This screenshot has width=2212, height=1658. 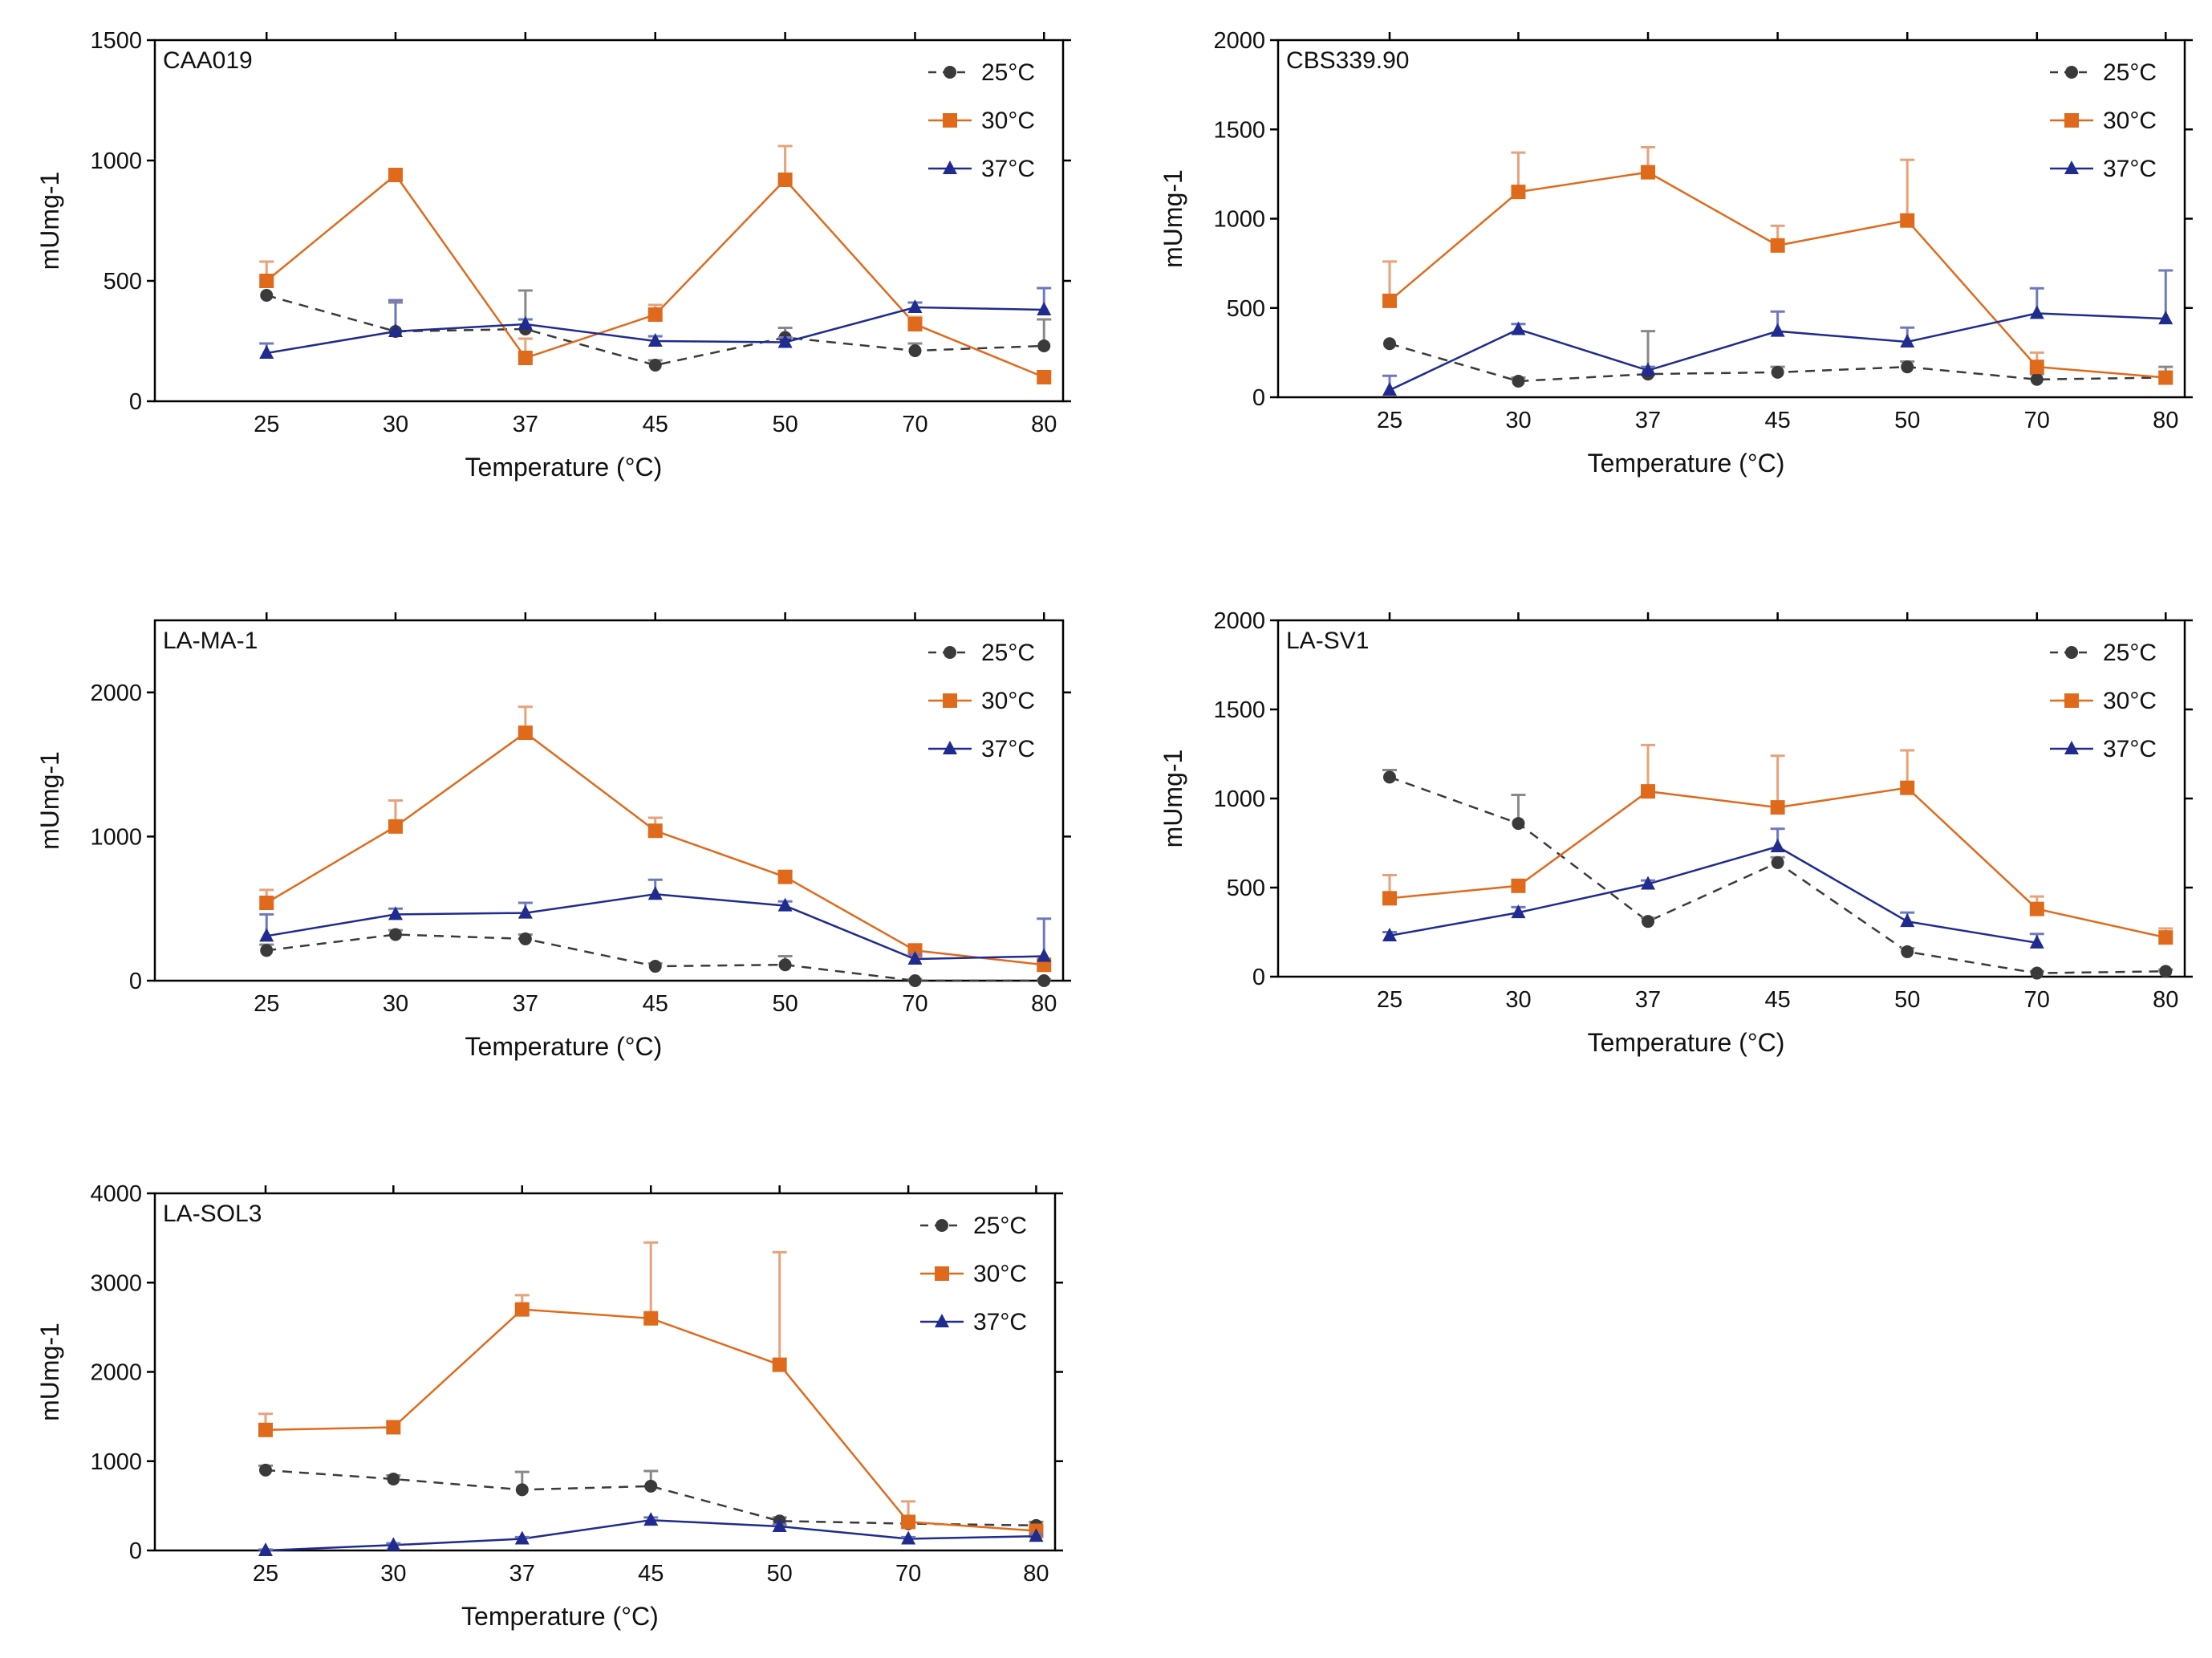 I want to click on x-axis-title: Temperature (°C), so click(x=1686, y=463).